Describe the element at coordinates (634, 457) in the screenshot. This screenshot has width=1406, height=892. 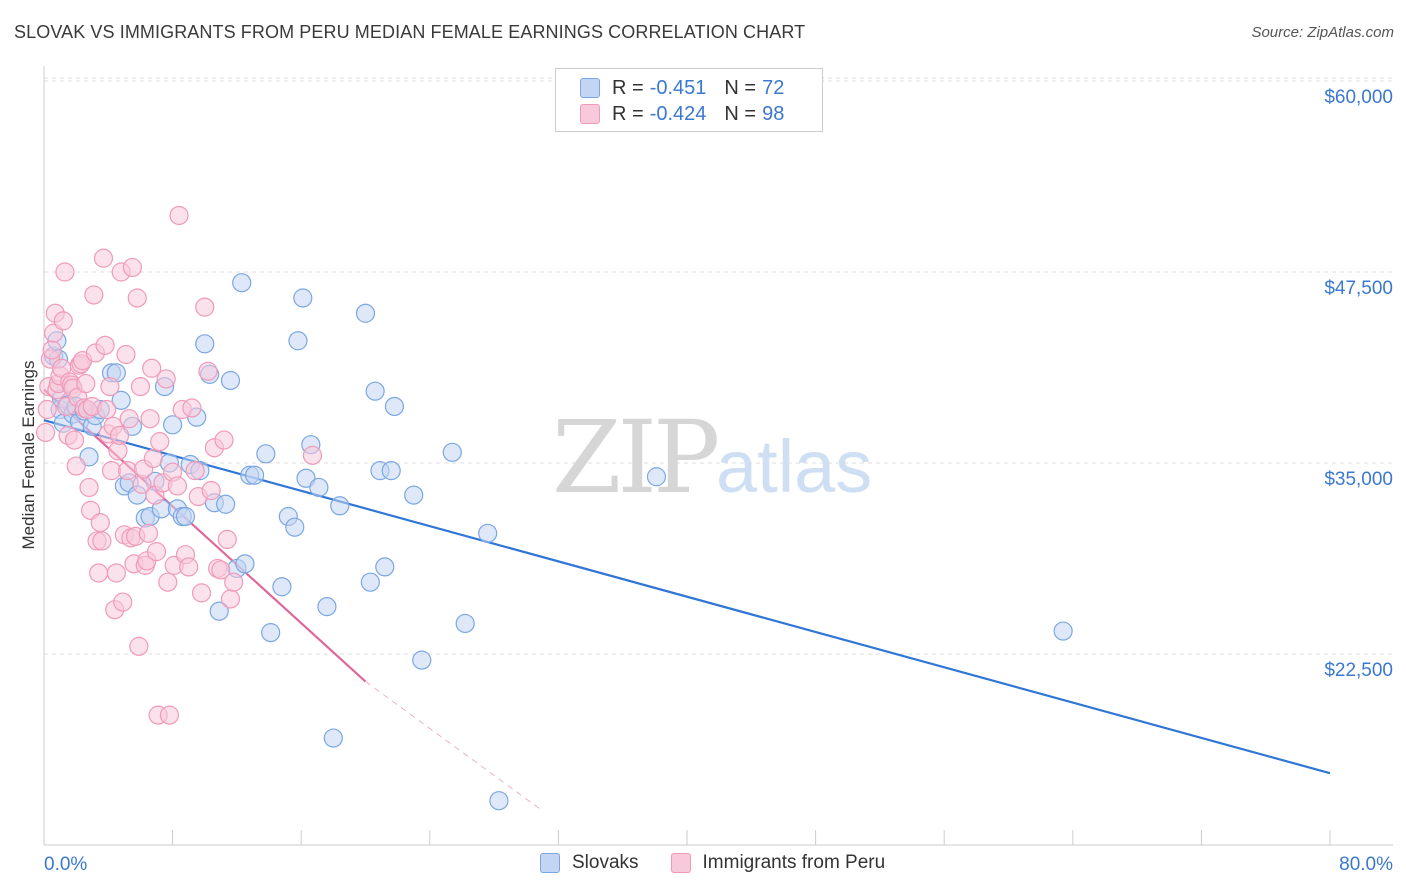
I see `watermark-zip: ZIP` at that location.